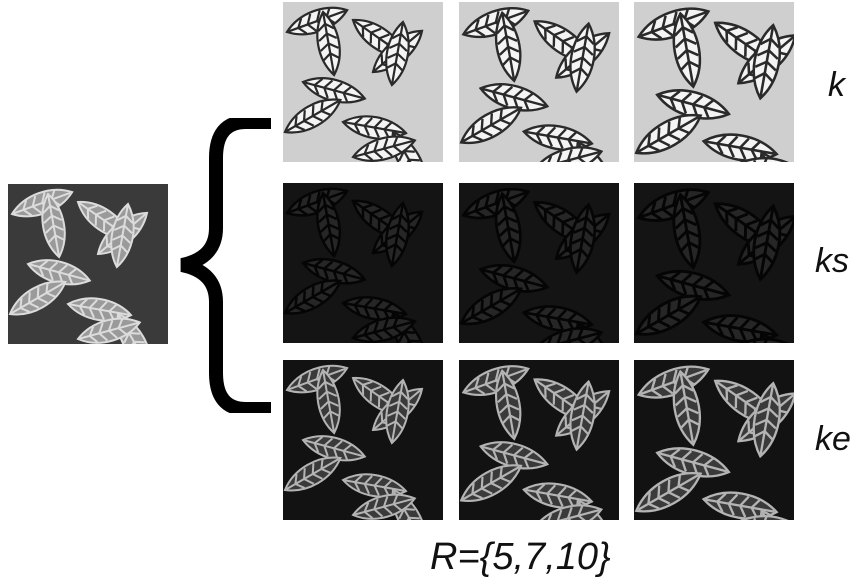 The width and height of the screenshot is (858, 584). I want to click on row-label-ke: ke, so click(833, 439).